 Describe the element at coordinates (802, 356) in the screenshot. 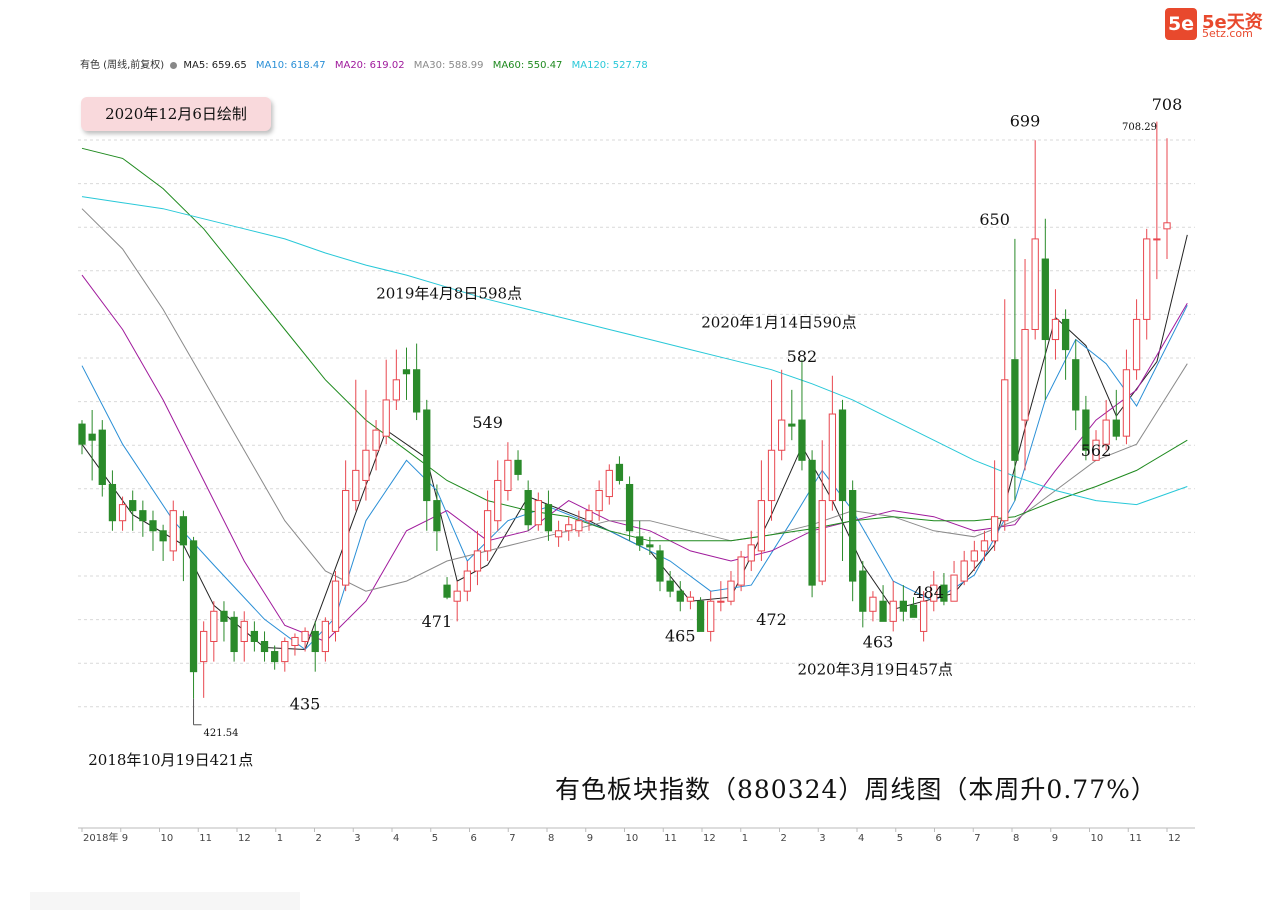

I see `annotation-label: 582` at that location.